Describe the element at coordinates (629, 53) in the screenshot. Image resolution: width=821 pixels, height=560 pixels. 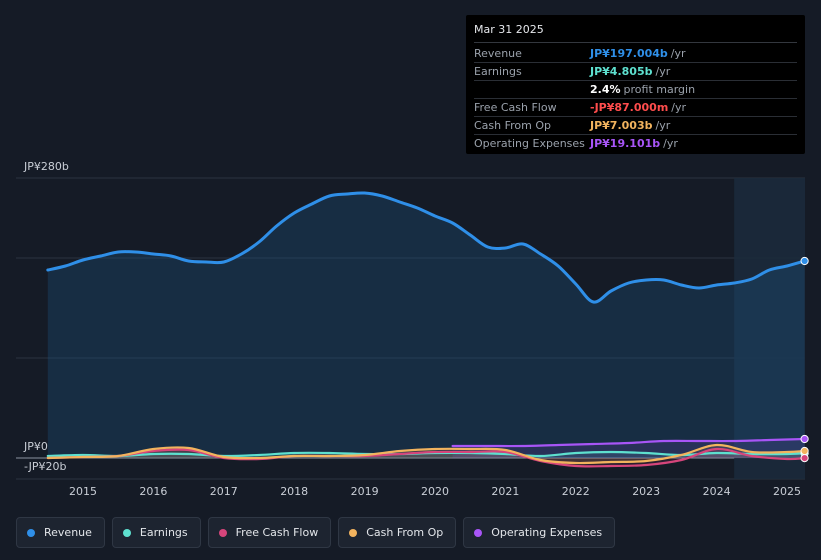
I see `tooltip-value: JP¥197.004b` at that location.